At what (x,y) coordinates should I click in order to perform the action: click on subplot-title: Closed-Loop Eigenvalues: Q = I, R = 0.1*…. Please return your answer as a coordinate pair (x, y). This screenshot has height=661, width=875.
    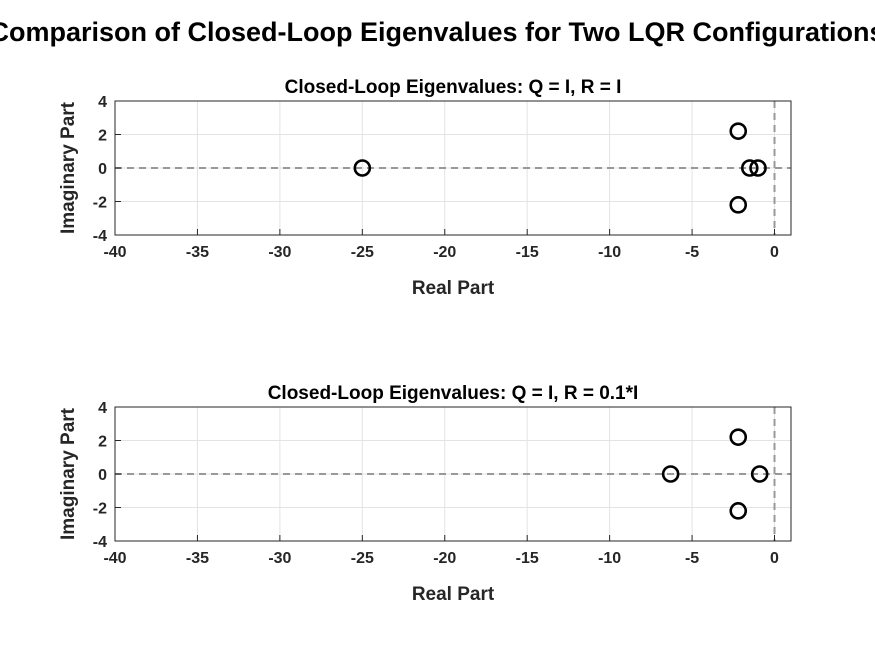
    Looking at the image, I should click on (453, 393).